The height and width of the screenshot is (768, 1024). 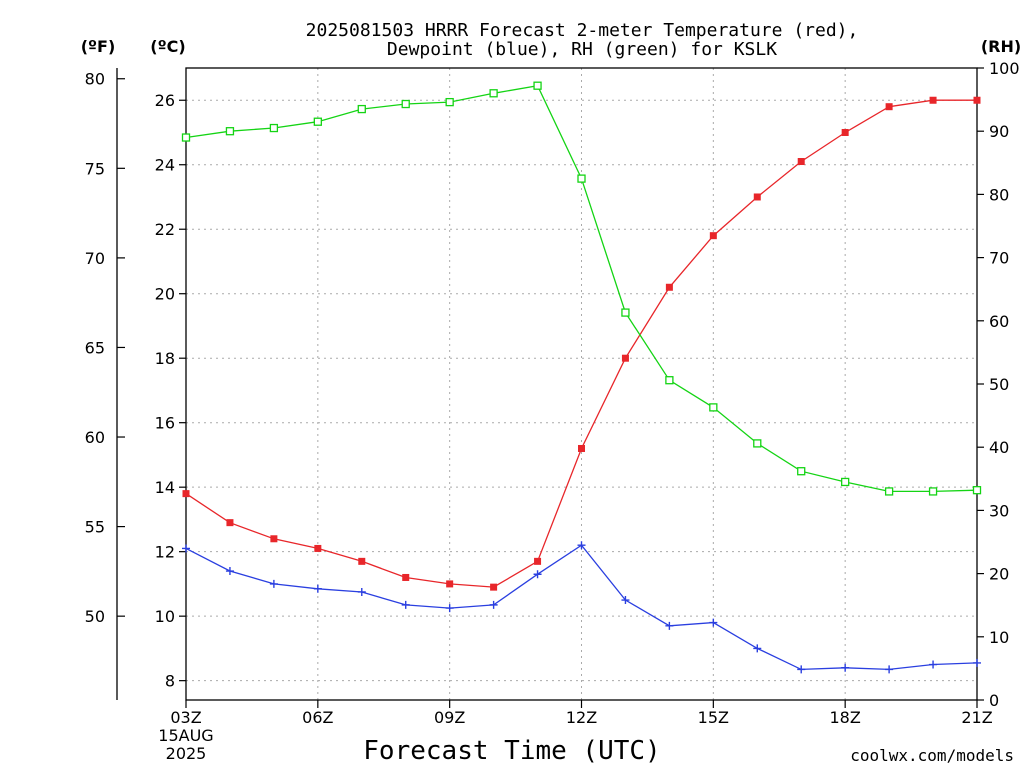 I want to click on fahrenheit-tick-label: 75, so click(x=95, y=168).